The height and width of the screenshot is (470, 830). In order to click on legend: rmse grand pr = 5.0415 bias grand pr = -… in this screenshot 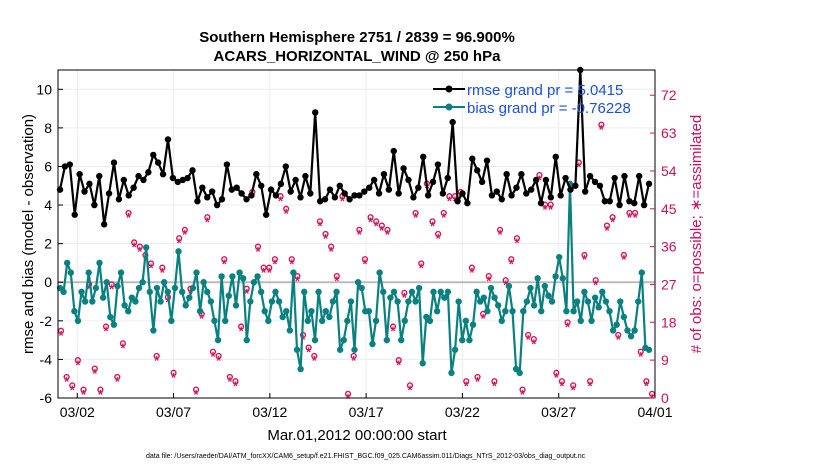, I will do `click(532, 99)`.